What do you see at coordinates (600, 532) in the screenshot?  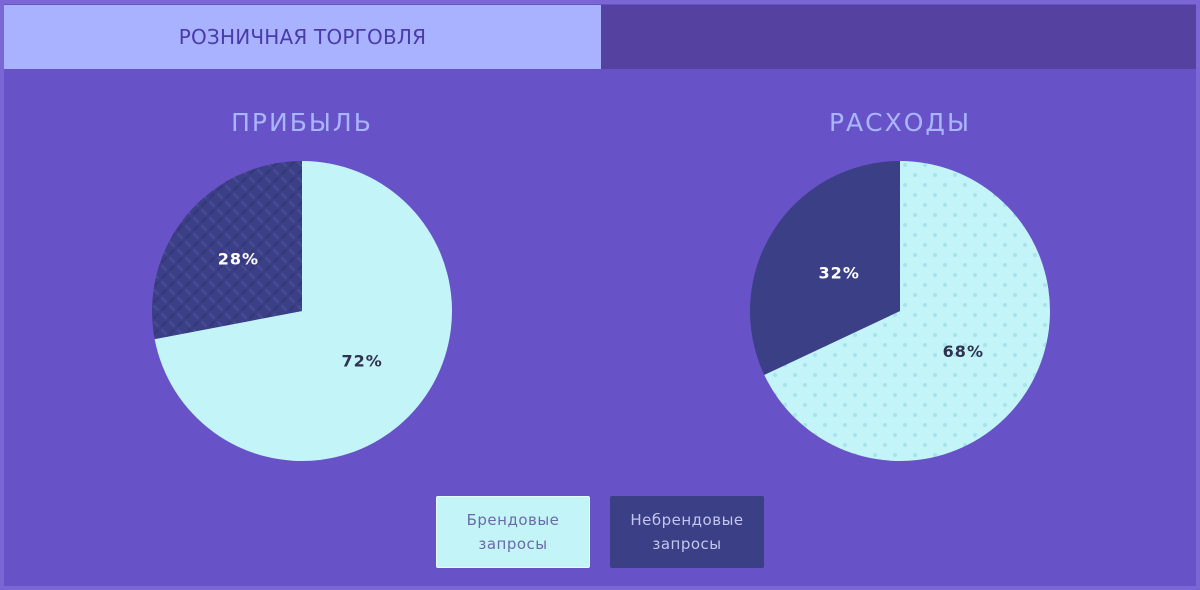 I see `legend: Брендовые запросы Небрендовые запросы` at bounding box center [600, 532].